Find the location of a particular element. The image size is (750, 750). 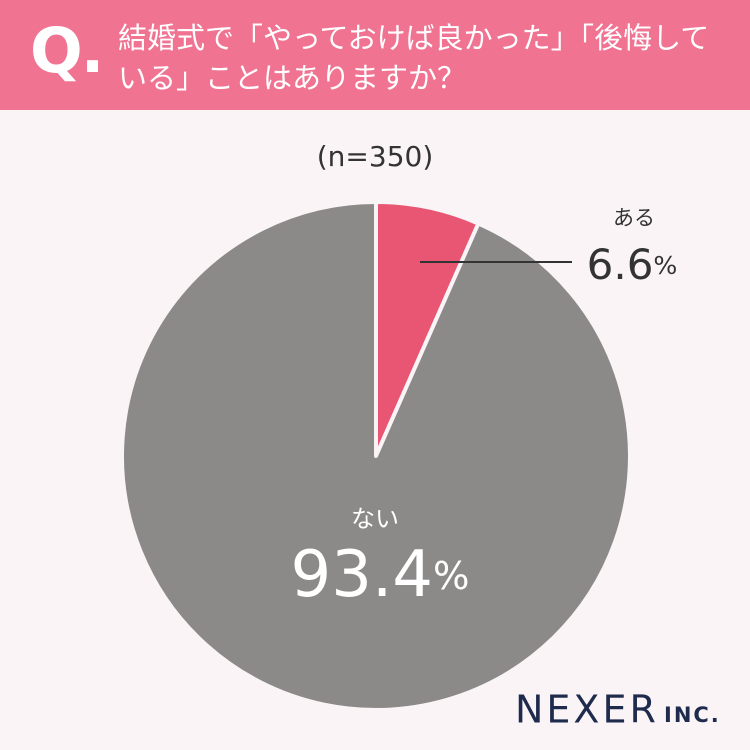

question-badge: Q. is located at coordinates (67, 50).